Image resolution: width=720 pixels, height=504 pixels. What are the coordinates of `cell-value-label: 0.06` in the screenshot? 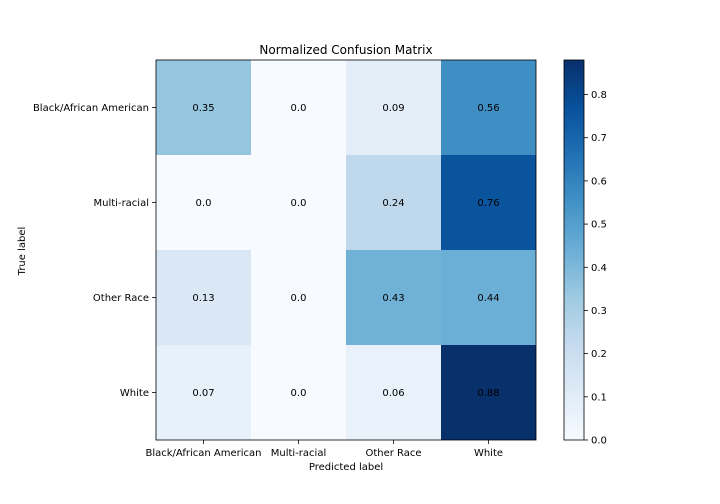 It's located at (393, 393).